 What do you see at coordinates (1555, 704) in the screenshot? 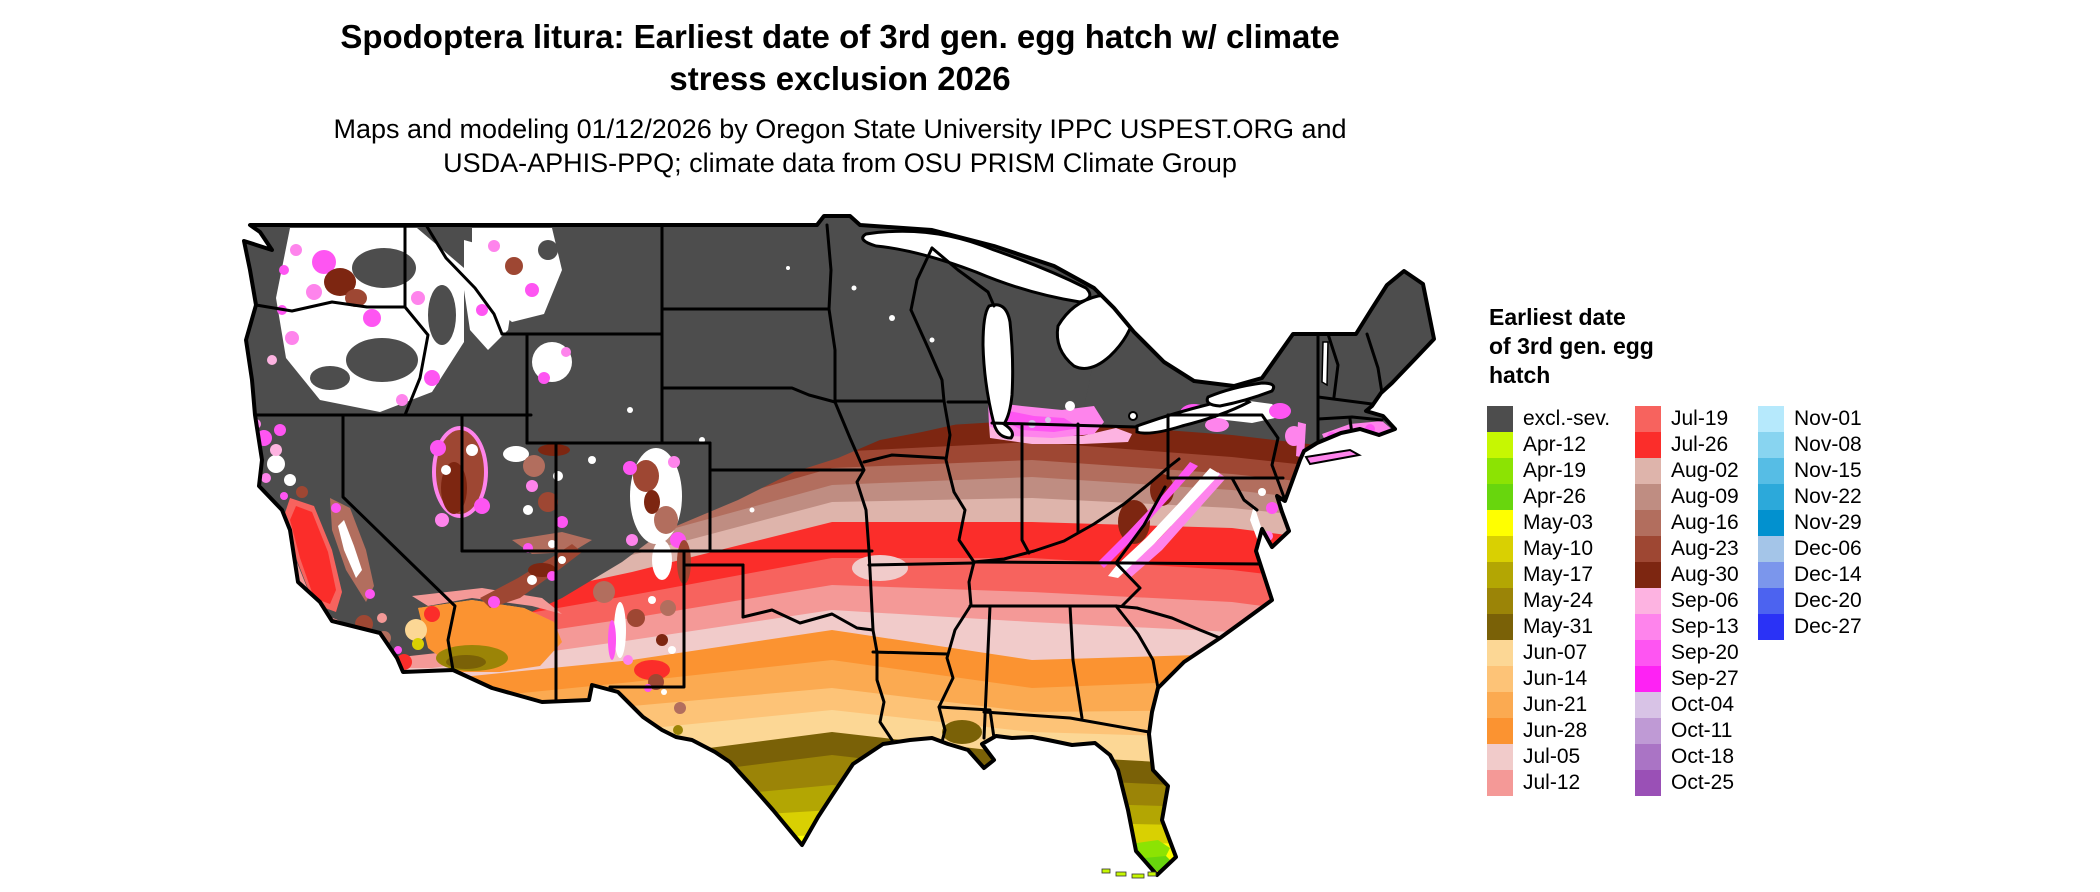
I see `legend-label: Jun-21` at bounding box center [1555, 704].